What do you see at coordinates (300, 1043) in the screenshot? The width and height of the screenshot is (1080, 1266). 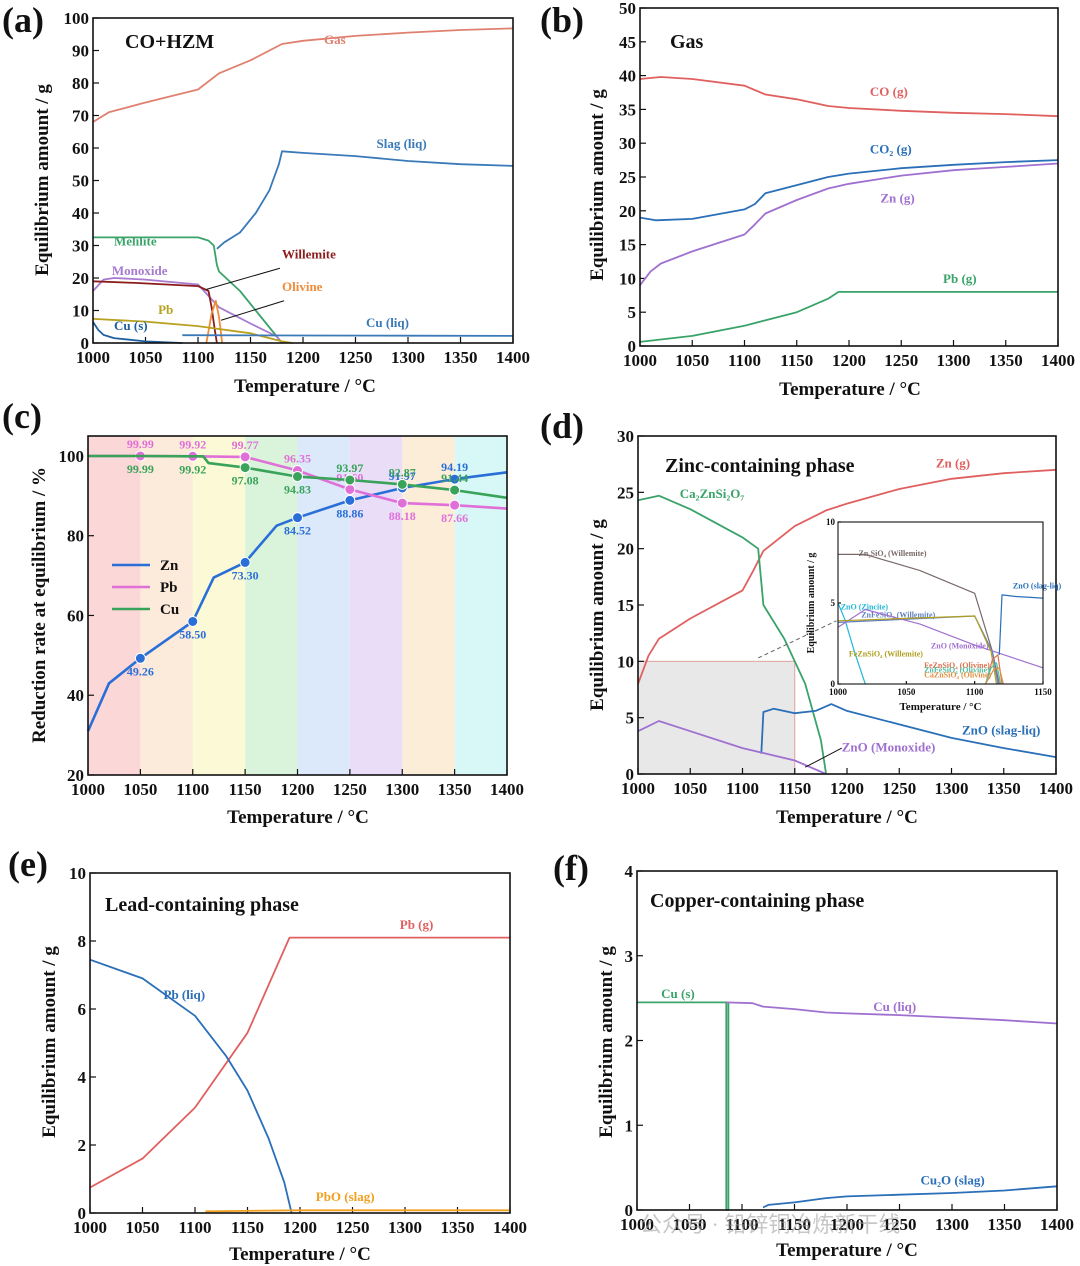 I see `e-frame` at bounding box center [300, 1043].